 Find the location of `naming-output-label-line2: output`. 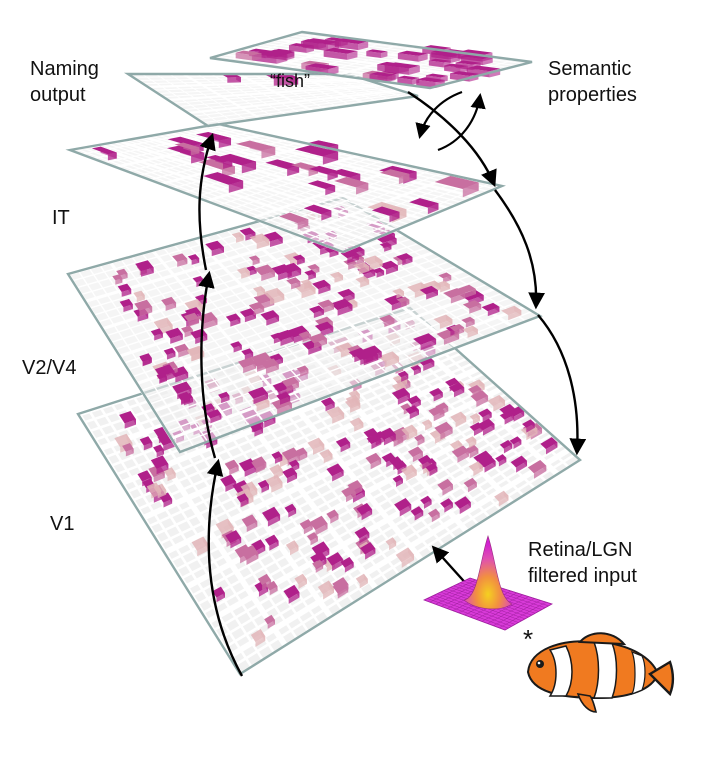

naming-output-label-line2: output is located at coordinates (58, 95).